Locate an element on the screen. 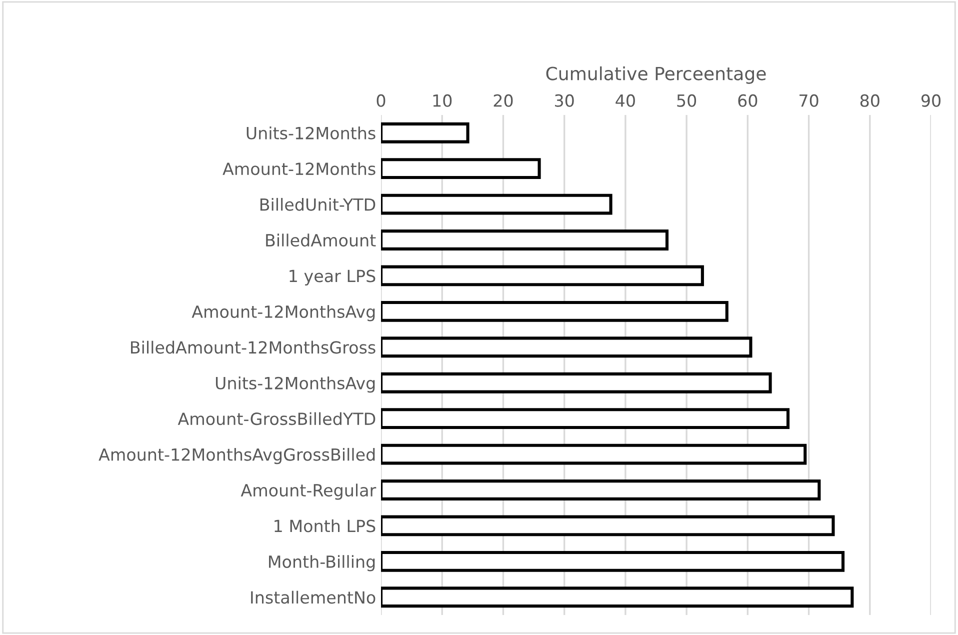 The height and width of the screenshot is (635, 958). x-tick-label: 90 is located at coordinates (930, 100).